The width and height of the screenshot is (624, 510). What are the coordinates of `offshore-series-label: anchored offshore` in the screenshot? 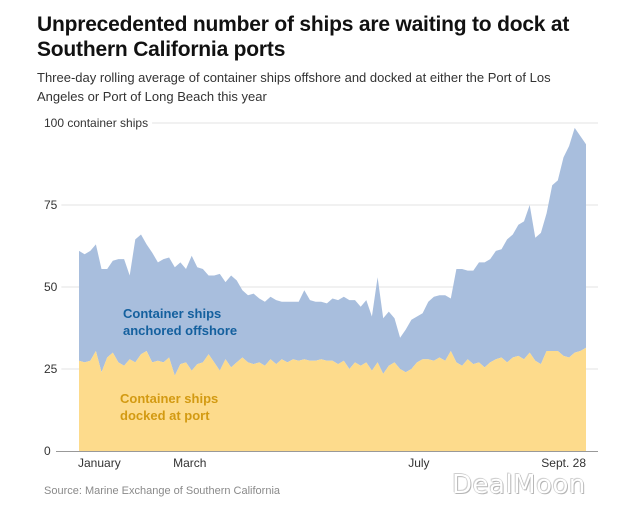 It's located at (180, 330).